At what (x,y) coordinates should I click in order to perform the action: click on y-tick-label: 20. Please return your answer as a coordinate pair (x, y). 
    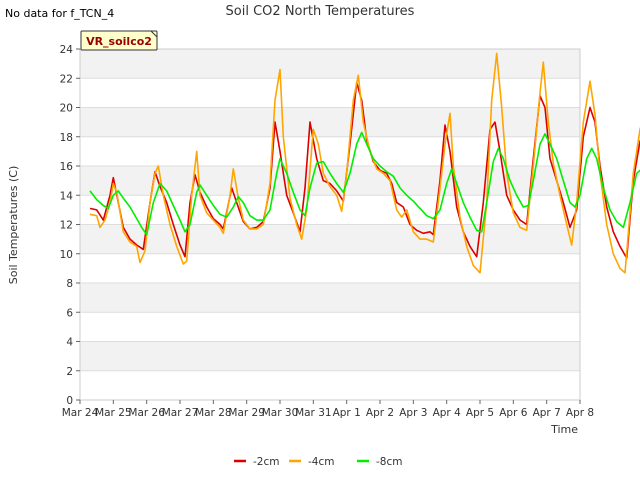
    Looking at the image, I should click on (66, 109).